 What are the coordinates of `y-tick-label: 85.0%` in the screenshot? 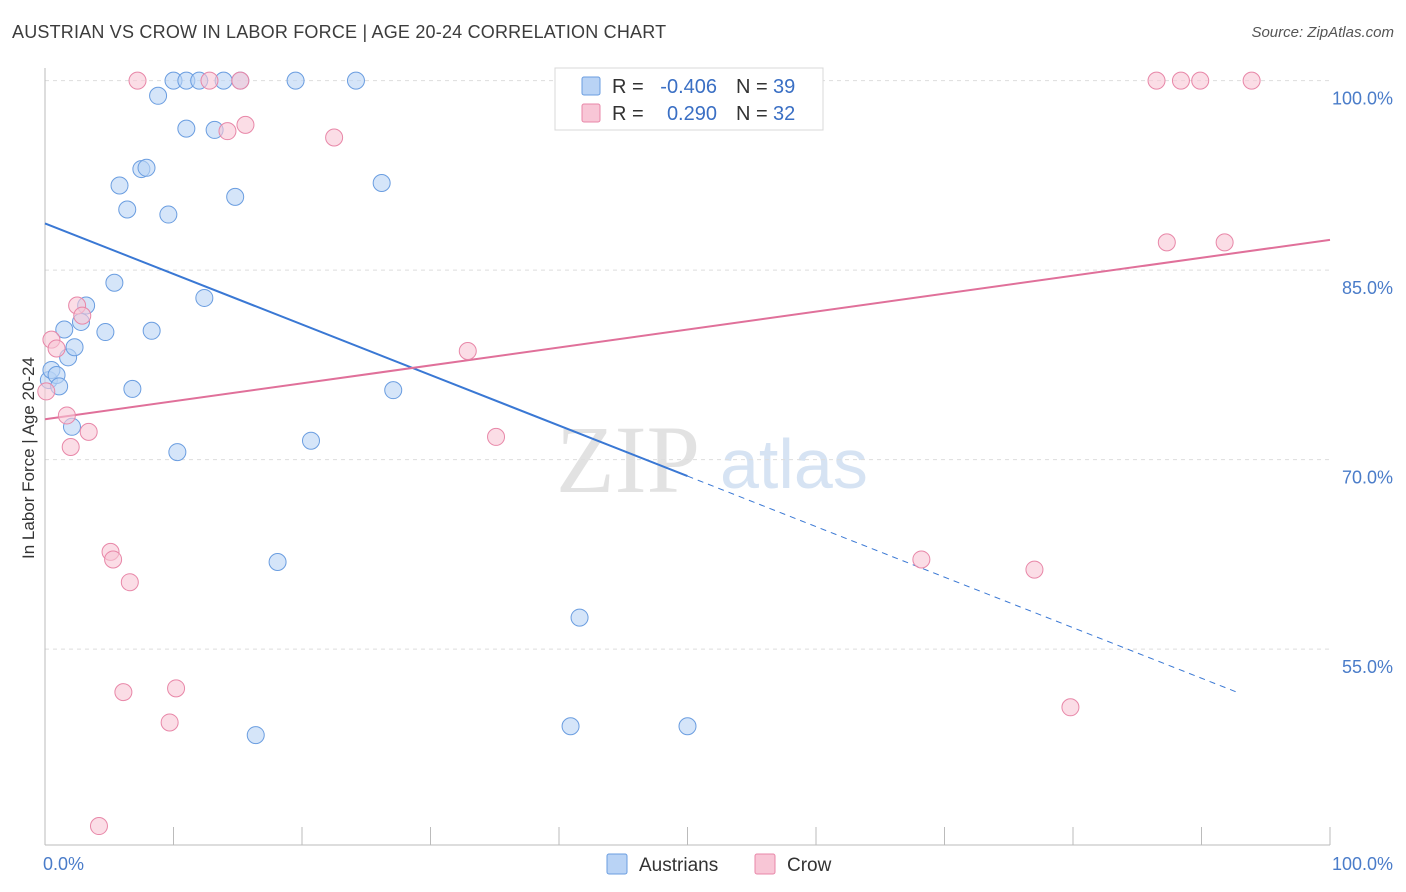 It's located at (1367, 288).